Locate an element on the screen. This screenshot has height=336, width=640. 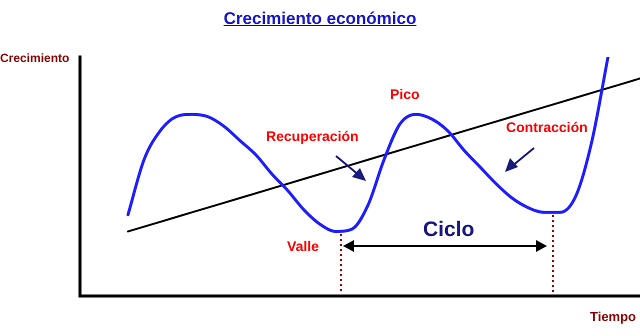
y-axis-title: Crecimiento is located at coordinates (35, 58).